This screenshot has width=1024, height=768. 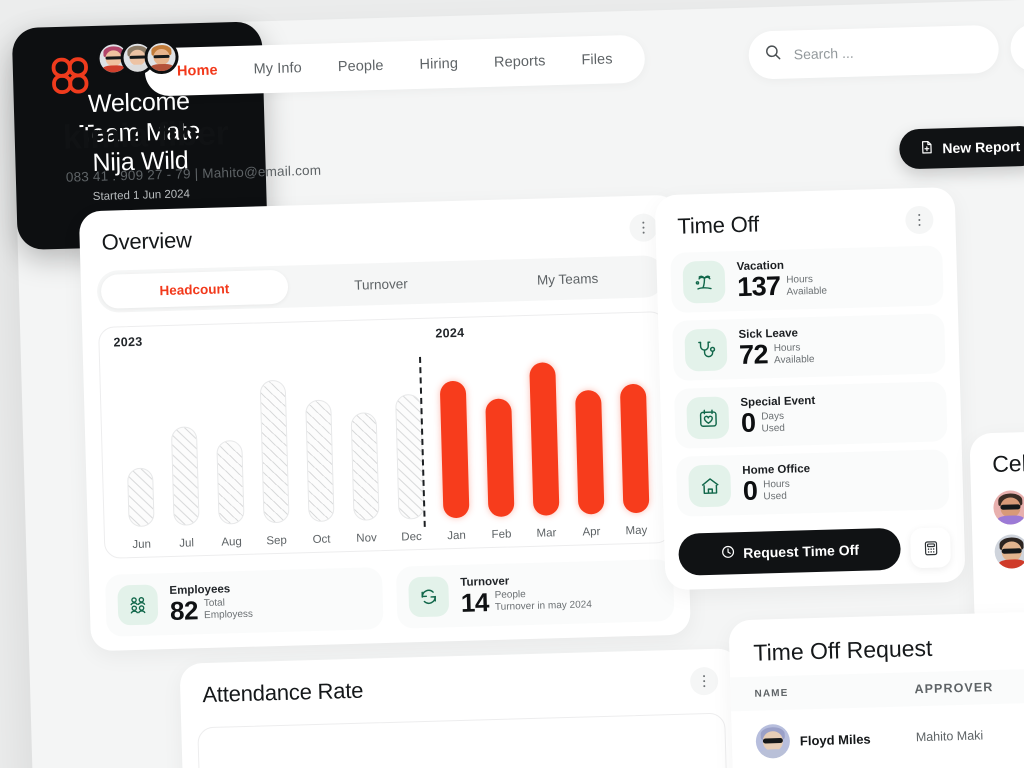 I want to click on headcount-bars, so click(x=386, y=433).